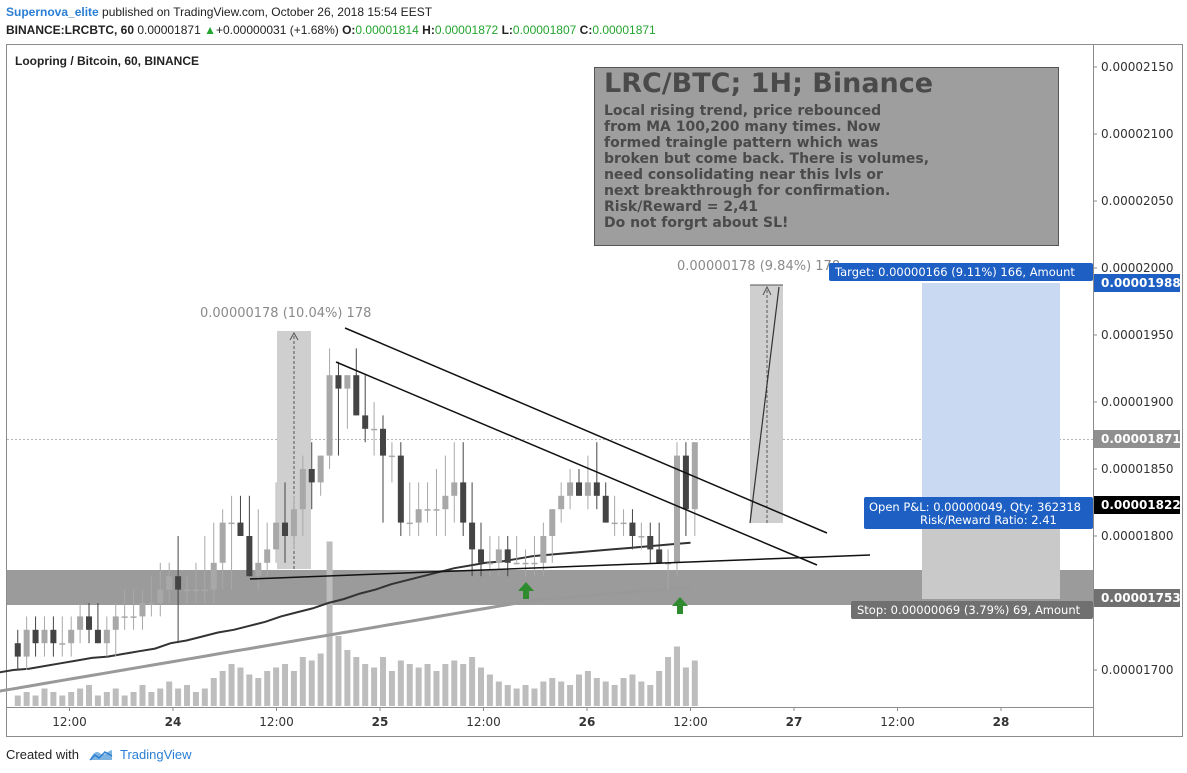 Image resolution: width=1187 pixels, height=773 pixels. I want to click on price-tick-label: 0.00002050, so click(1137, 201).